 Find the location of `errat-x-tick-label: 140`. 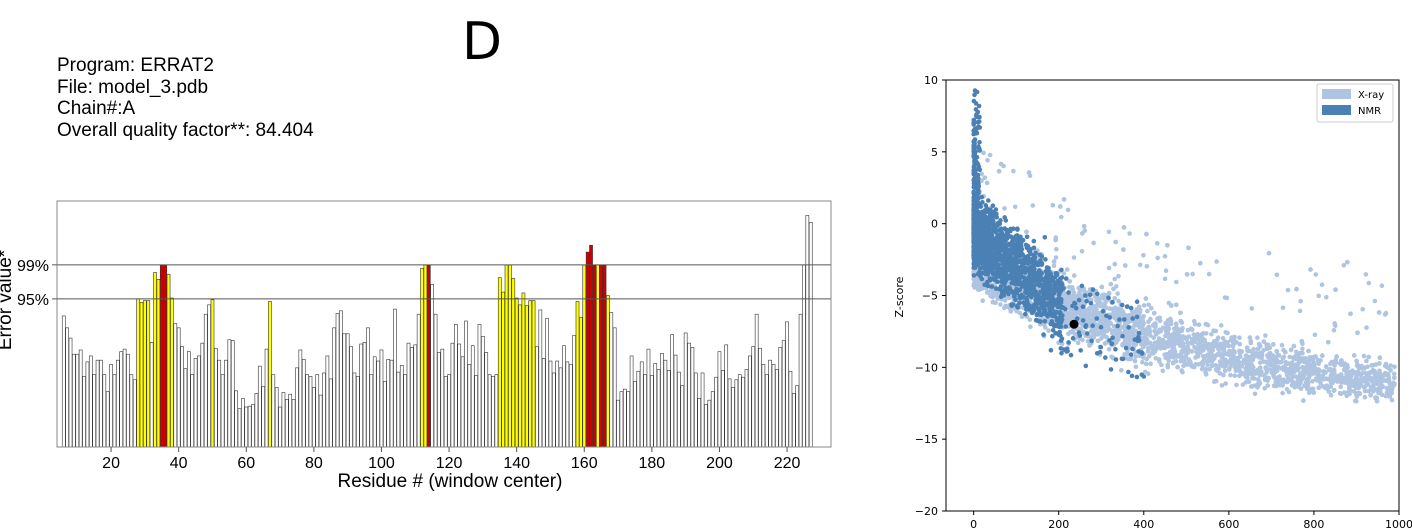

errat-x-tick-label: 140 is located at coordinates (516, 463).